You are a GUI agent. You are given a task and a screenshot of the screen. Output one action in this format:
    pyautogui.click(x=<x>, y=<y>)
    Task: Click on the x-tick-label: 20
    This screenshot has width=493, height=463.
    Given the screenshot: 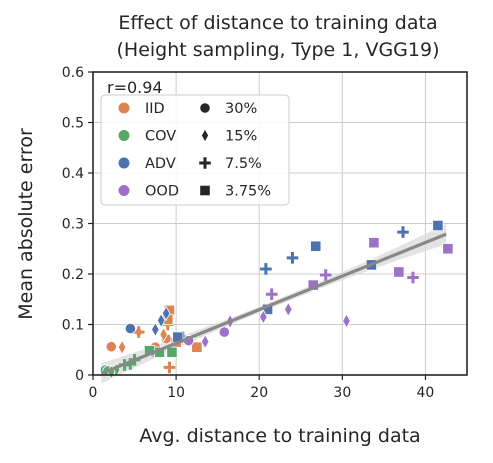 What is the action you would take?
    pyautogui.click(x=259, y=393)
    